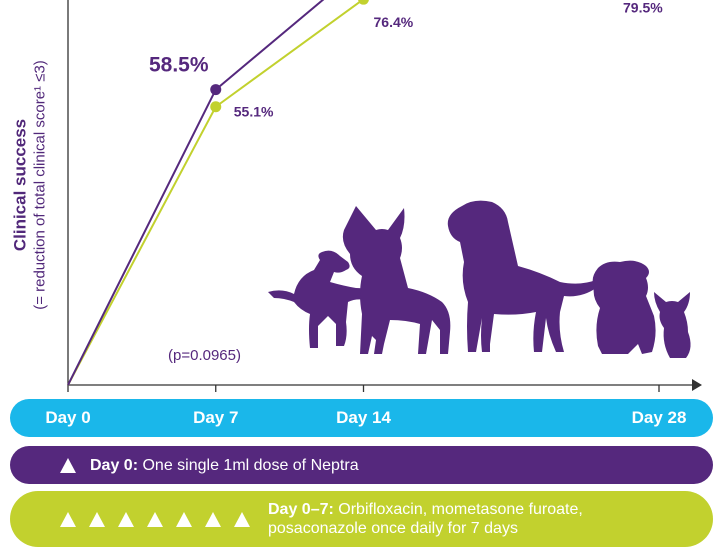  What do you see at coordinates (301, 509) in the screenshot?
I see `legend-bold-orbifloxacin: Day 0–7:` at bounding box center [301, 509].